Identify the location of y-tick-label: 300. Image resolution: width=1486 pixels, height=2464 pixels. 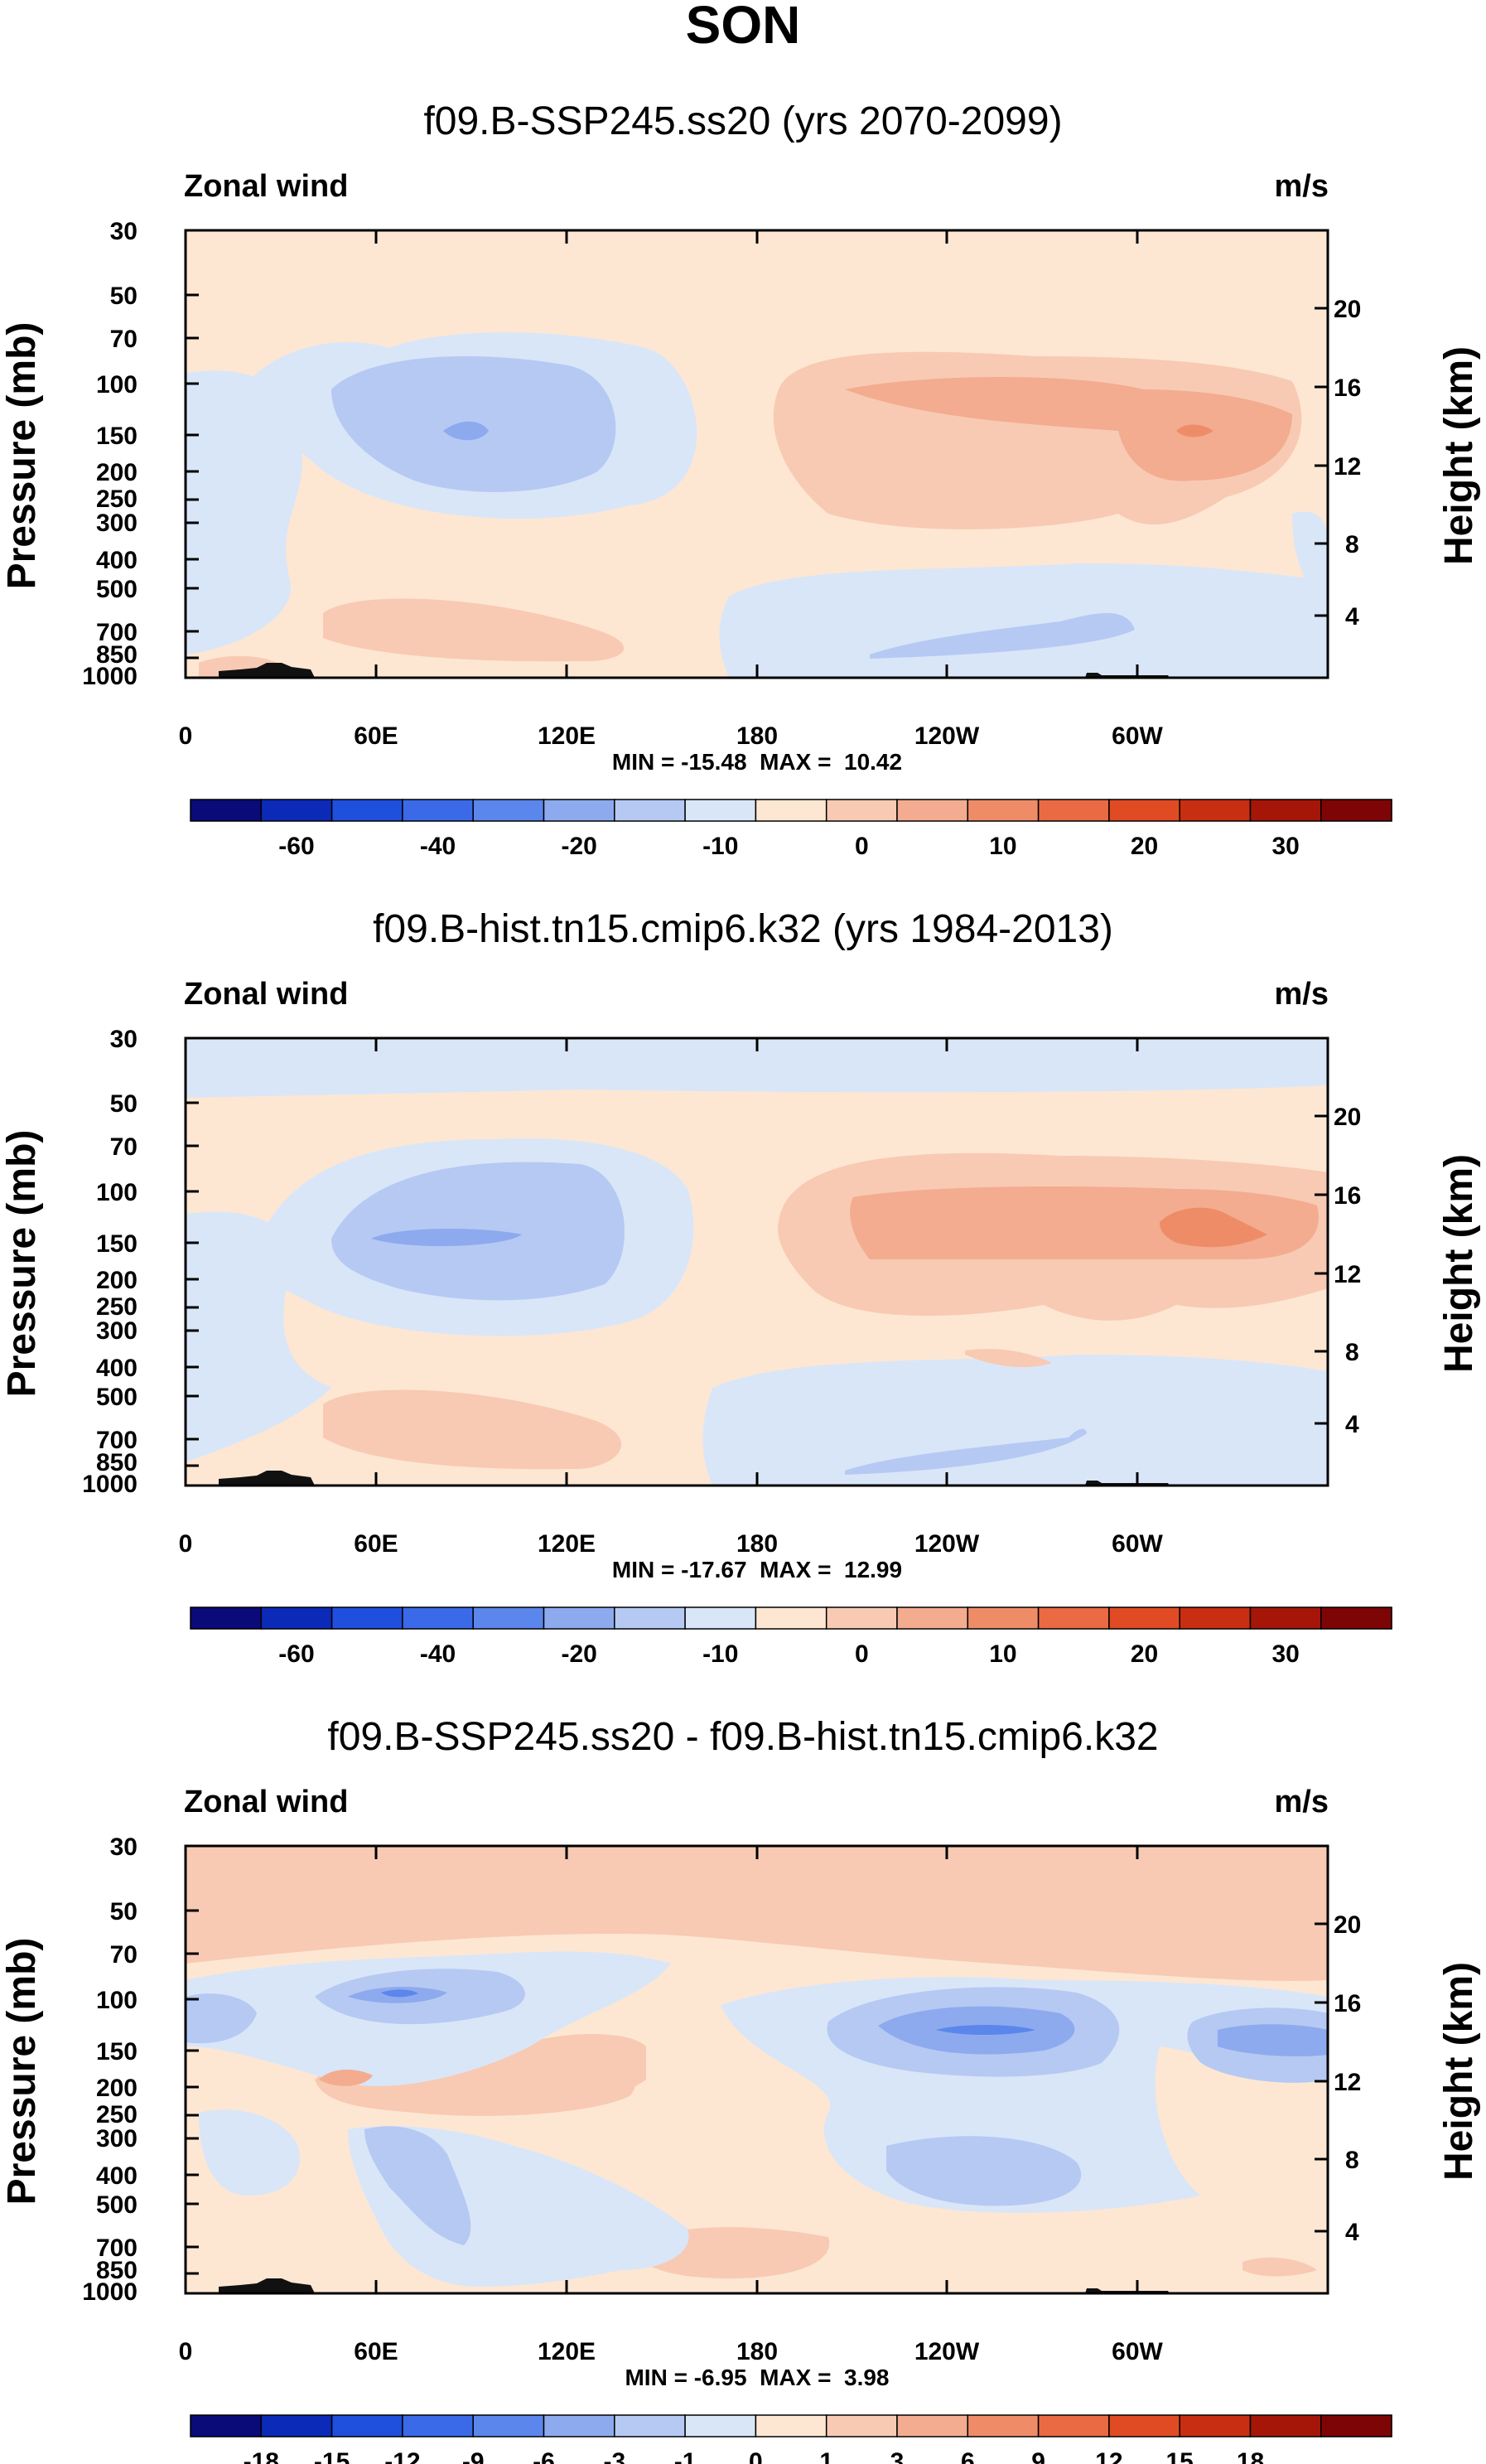
(117, 523).